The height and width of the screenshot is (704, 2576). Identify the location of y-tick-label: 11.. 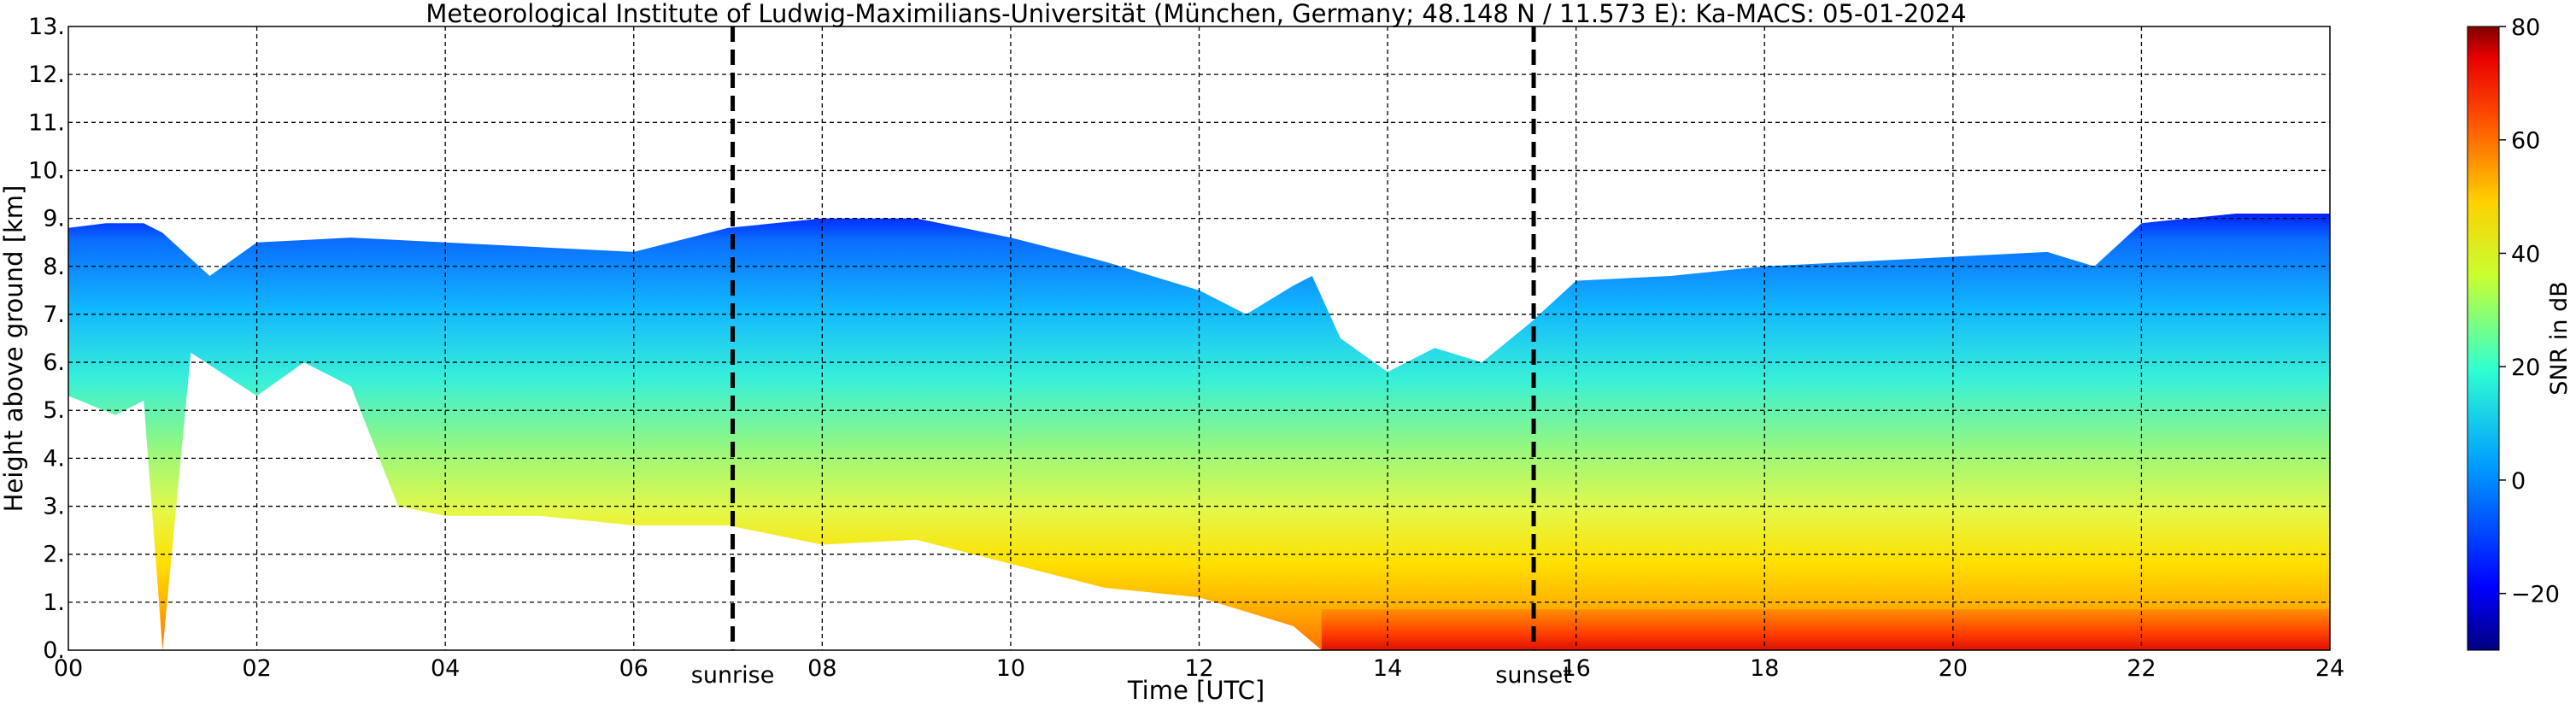
(46, 122).